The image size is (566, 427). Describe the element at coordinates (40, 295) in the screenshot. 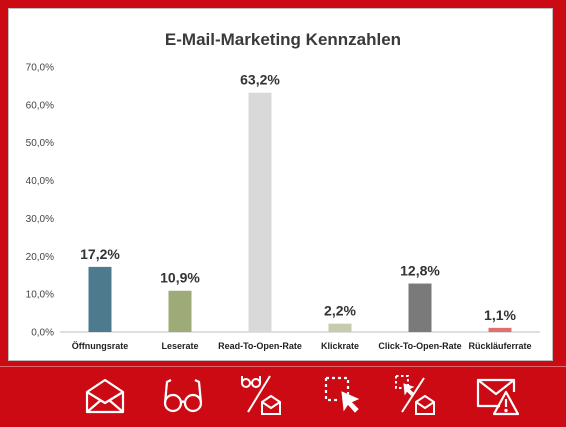

I see `y-tick-label: 10,0%` at that location.